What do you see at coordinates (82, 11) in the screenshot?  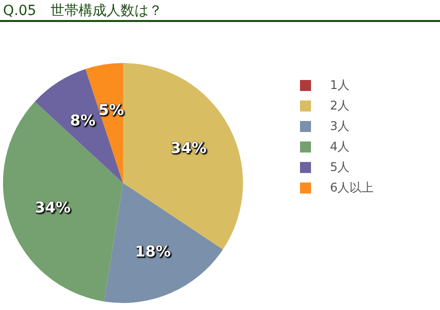 I see `chart-title: Q.05 世帯構成人数は？` at bounding box center [82, 11].